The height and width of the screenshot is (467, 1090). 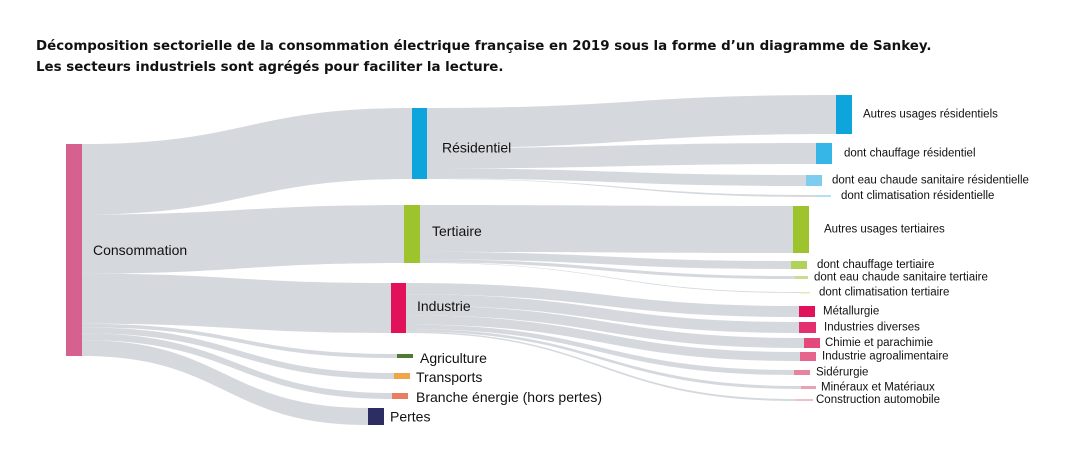 I want to click on node-chauff_res, so click(x=824, y=153).